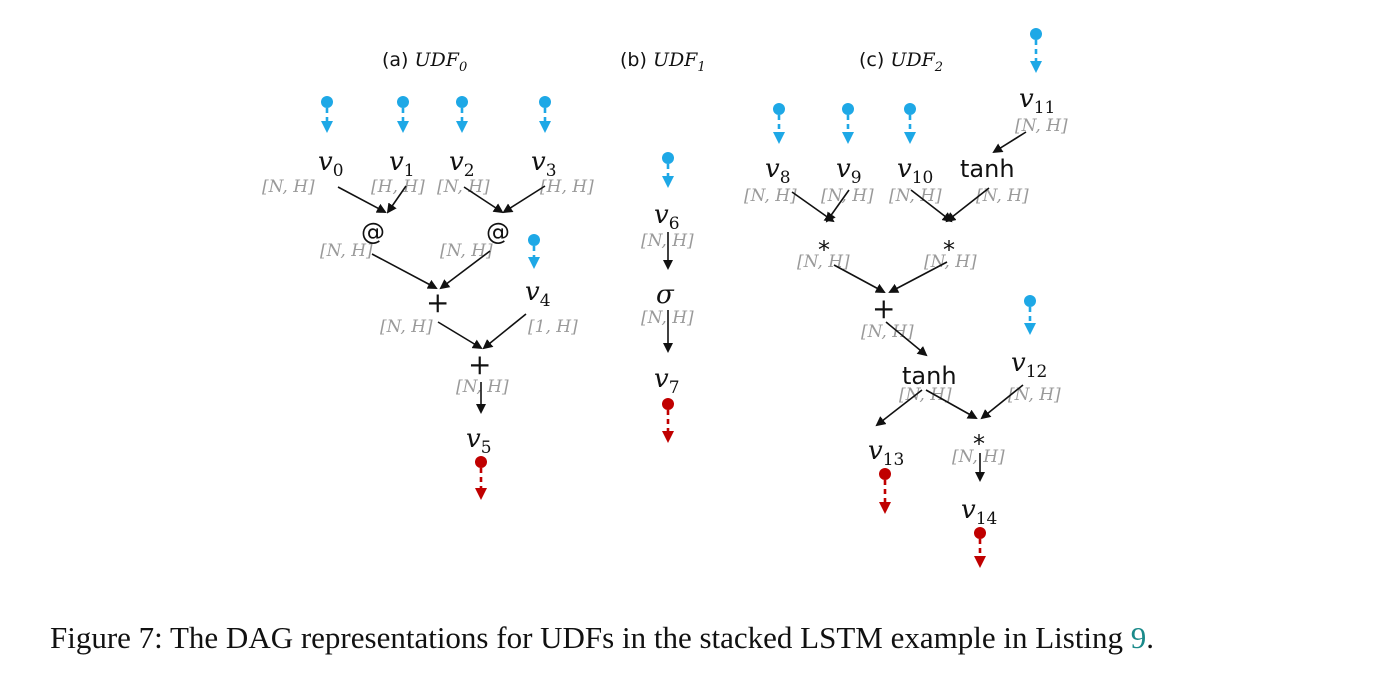 The image size is (1399, 697). I want to click on variable-v9: v9, so click(849, 171).